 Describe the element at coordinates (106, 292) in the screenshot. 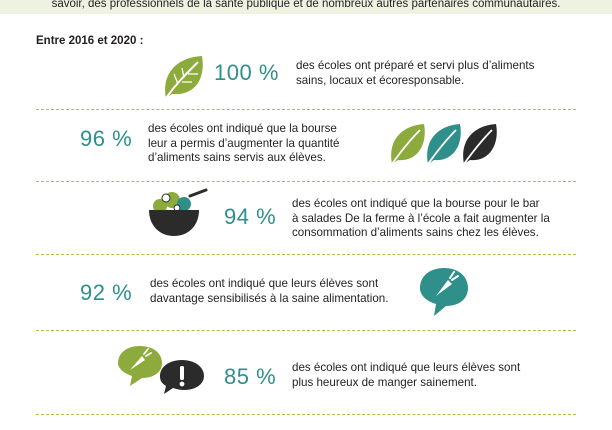

I see `stat-percent-92: 92 %` at that location.